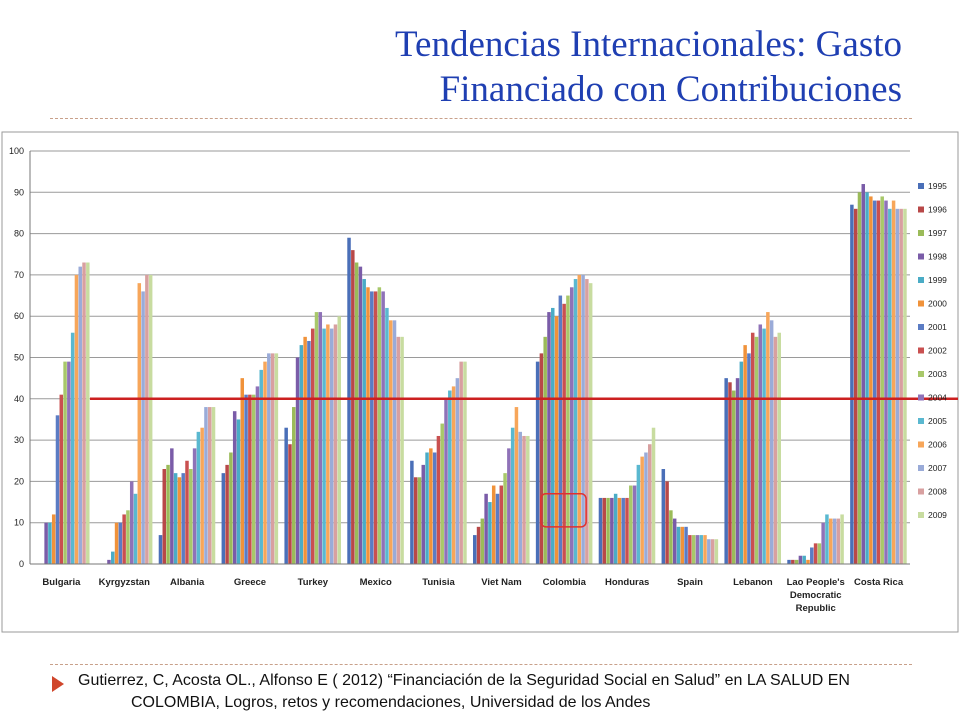 The image size is (960, 720). What do you see at coordinates (937, 233) in the screenshot?
I see `legend-label: 1997` at bounding box center [937, 233].